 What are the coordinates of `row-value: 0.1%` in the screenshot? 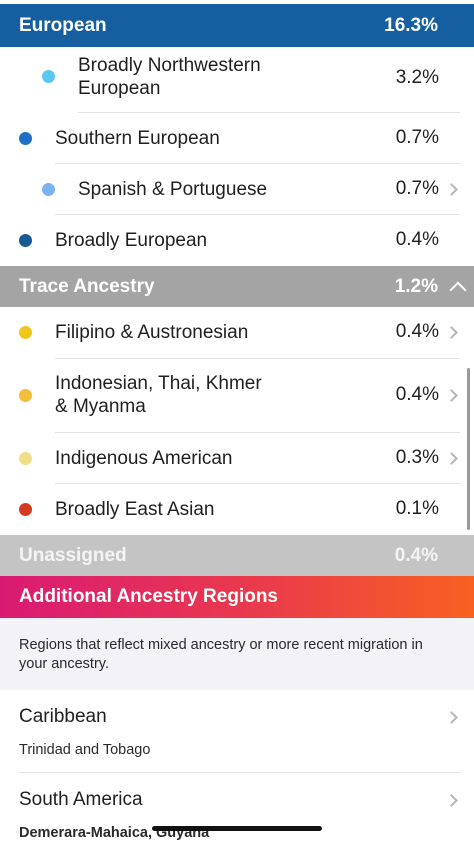 It's located at (417, 508).